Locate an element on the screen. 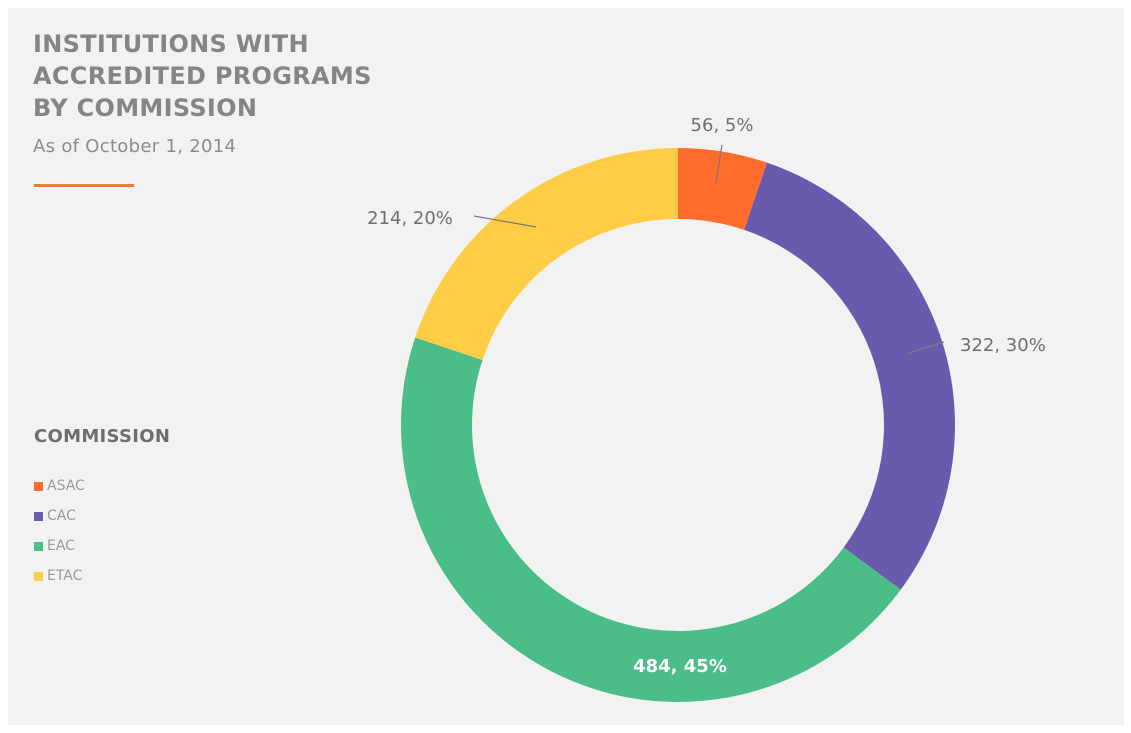 Image resolution: width=1131 pixels, height=733 pixels. data-label-etac: 214, 20% is located at coordinates (410, 218).